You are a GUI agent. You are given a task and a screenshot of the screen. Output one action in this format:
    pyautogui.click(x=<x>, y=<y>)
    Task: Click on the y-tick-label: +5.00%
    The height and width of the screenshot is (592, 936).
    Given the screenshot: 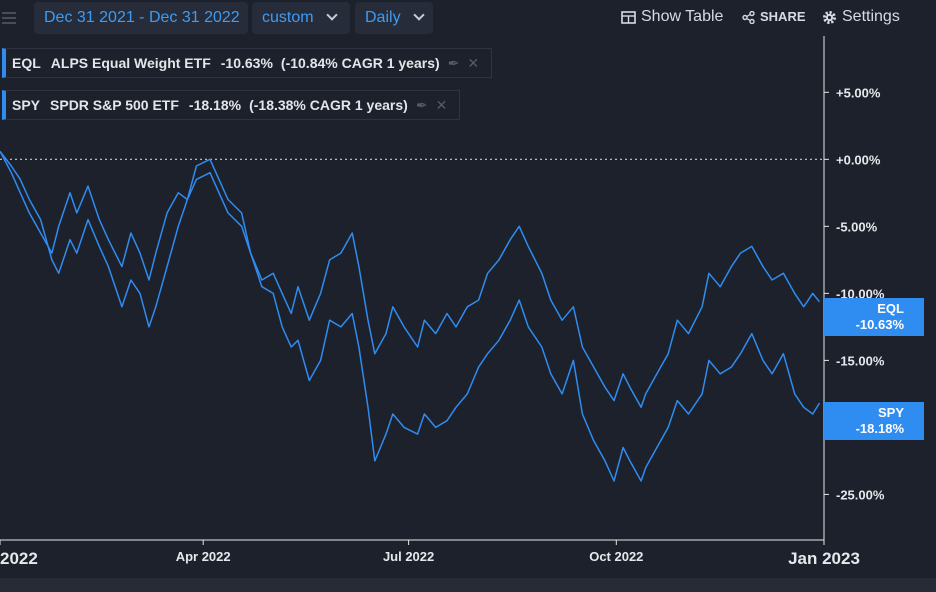 What is the action you would take?
    pyautogui.click(x=858, y=92)
    